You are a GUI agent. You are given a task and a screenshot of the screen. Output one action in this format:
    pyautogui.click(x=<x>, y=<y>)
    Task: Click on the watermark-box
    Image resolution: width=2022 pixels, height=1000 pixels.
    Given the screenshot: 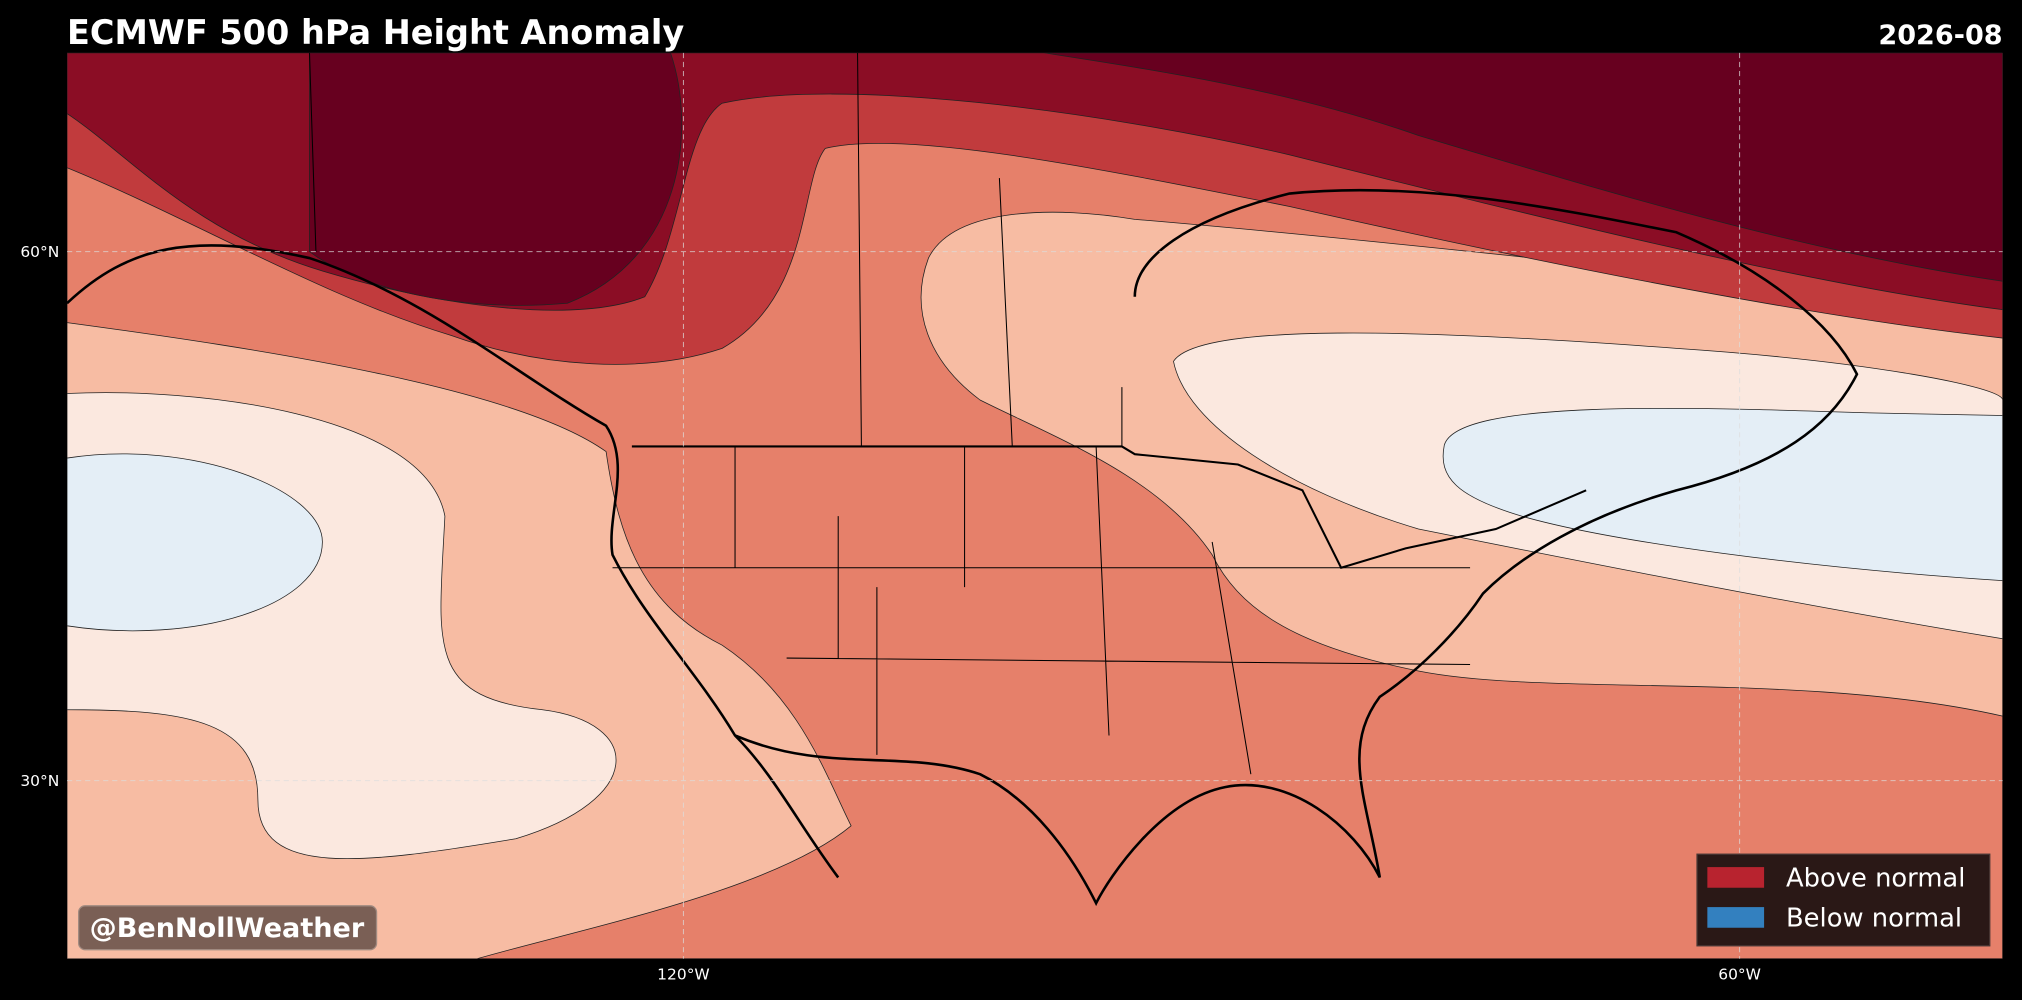 What is the action you would take?
    pyautogui.click(x=228, y=928)
    